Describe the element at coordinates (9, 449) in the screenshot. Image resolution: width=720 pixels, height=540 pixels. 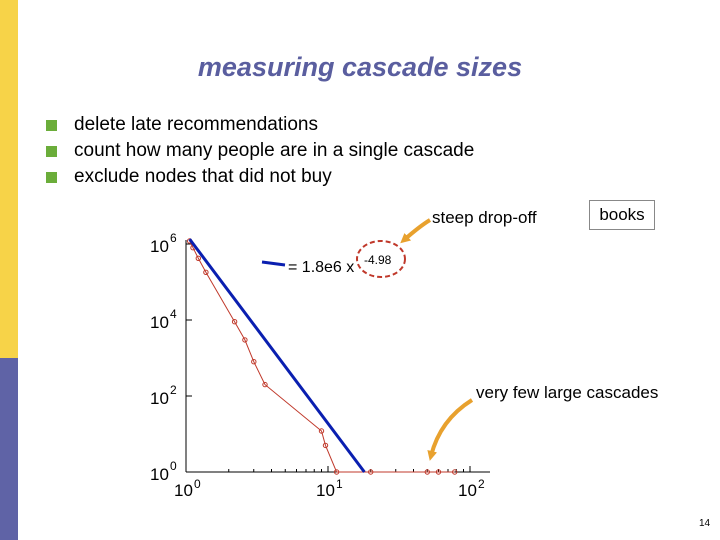
I see `side-bar-bottom` at that location.